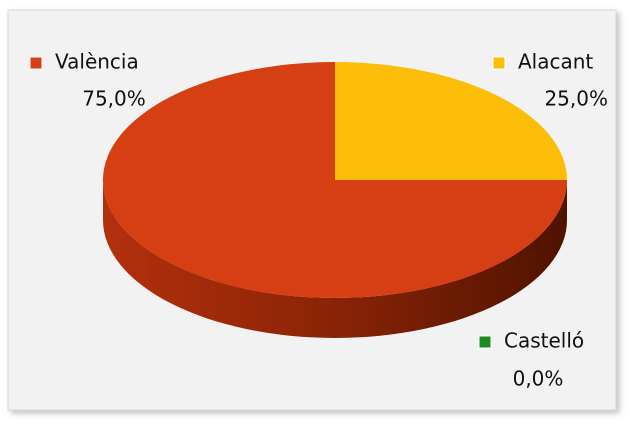 Image resolution: width=629 pixels, height=424 pixels. What do you see at coordinates (555, 62) in the screenshot?
I see `label-name: Alacant` at bounding box center [555, 62].